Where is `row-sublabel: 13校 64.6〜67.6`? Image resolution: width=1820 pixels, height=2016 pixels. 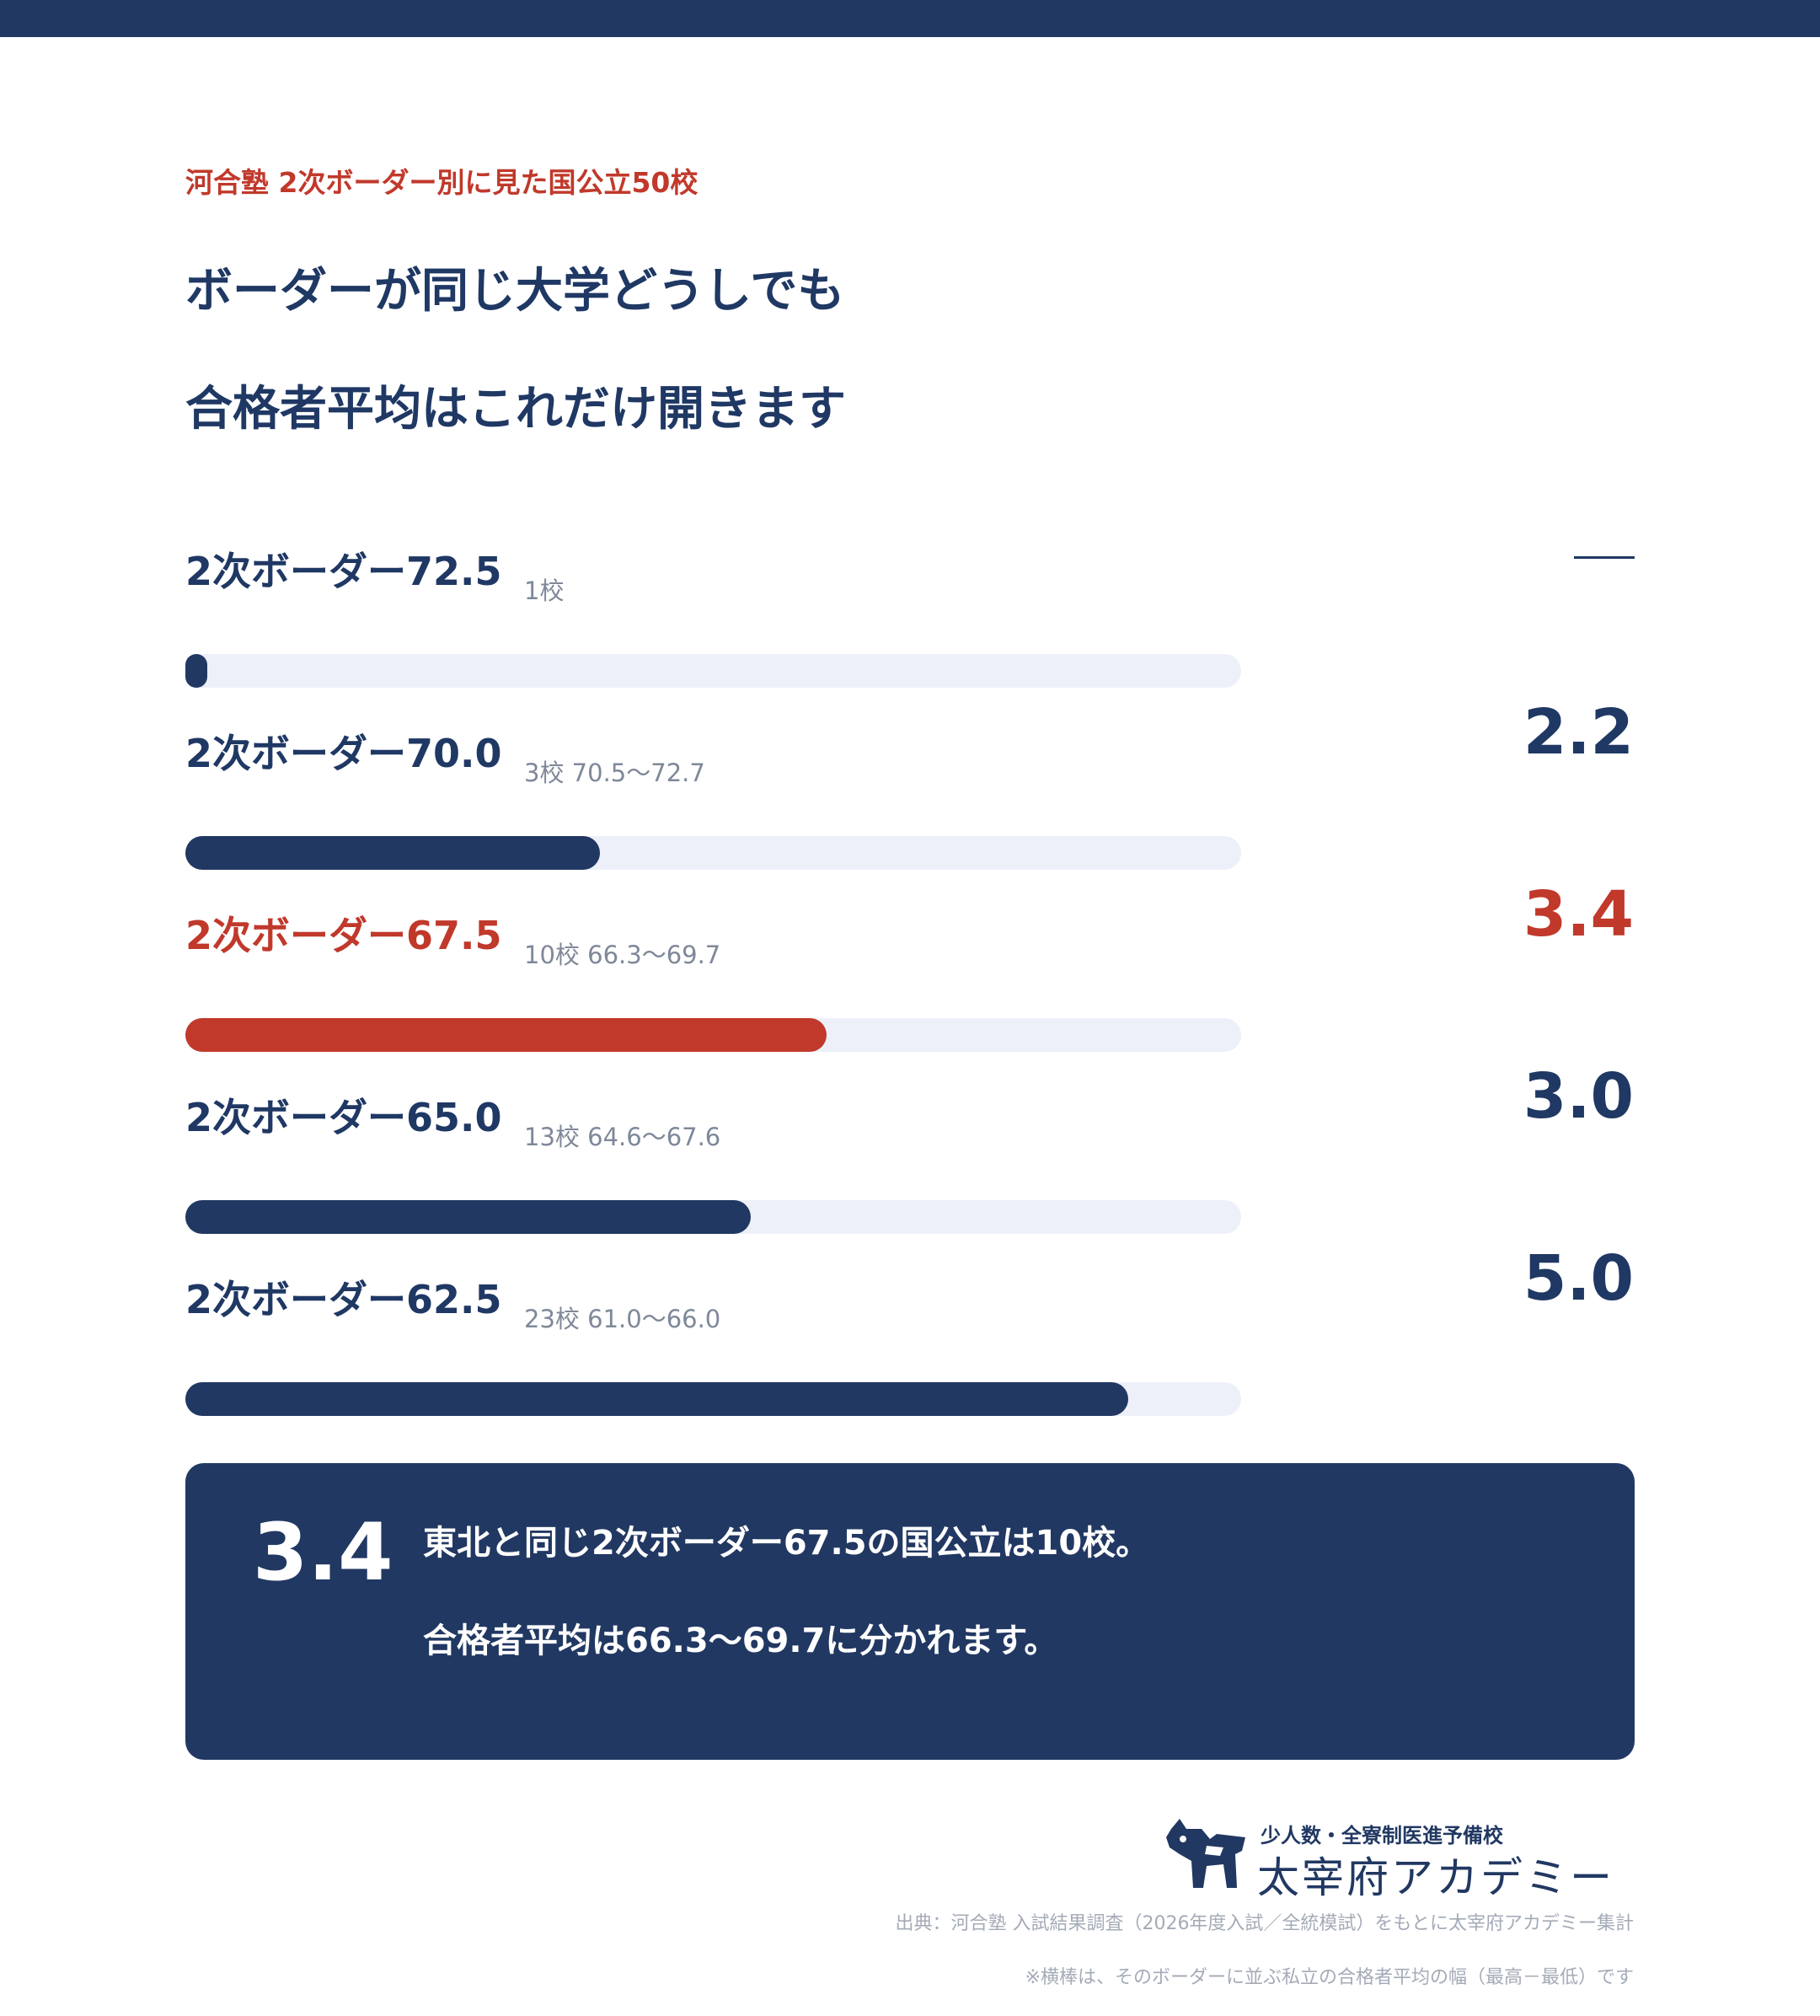
row-sublabel: 13校 64.6〜67.6 is located at coordinates (622, 1137).